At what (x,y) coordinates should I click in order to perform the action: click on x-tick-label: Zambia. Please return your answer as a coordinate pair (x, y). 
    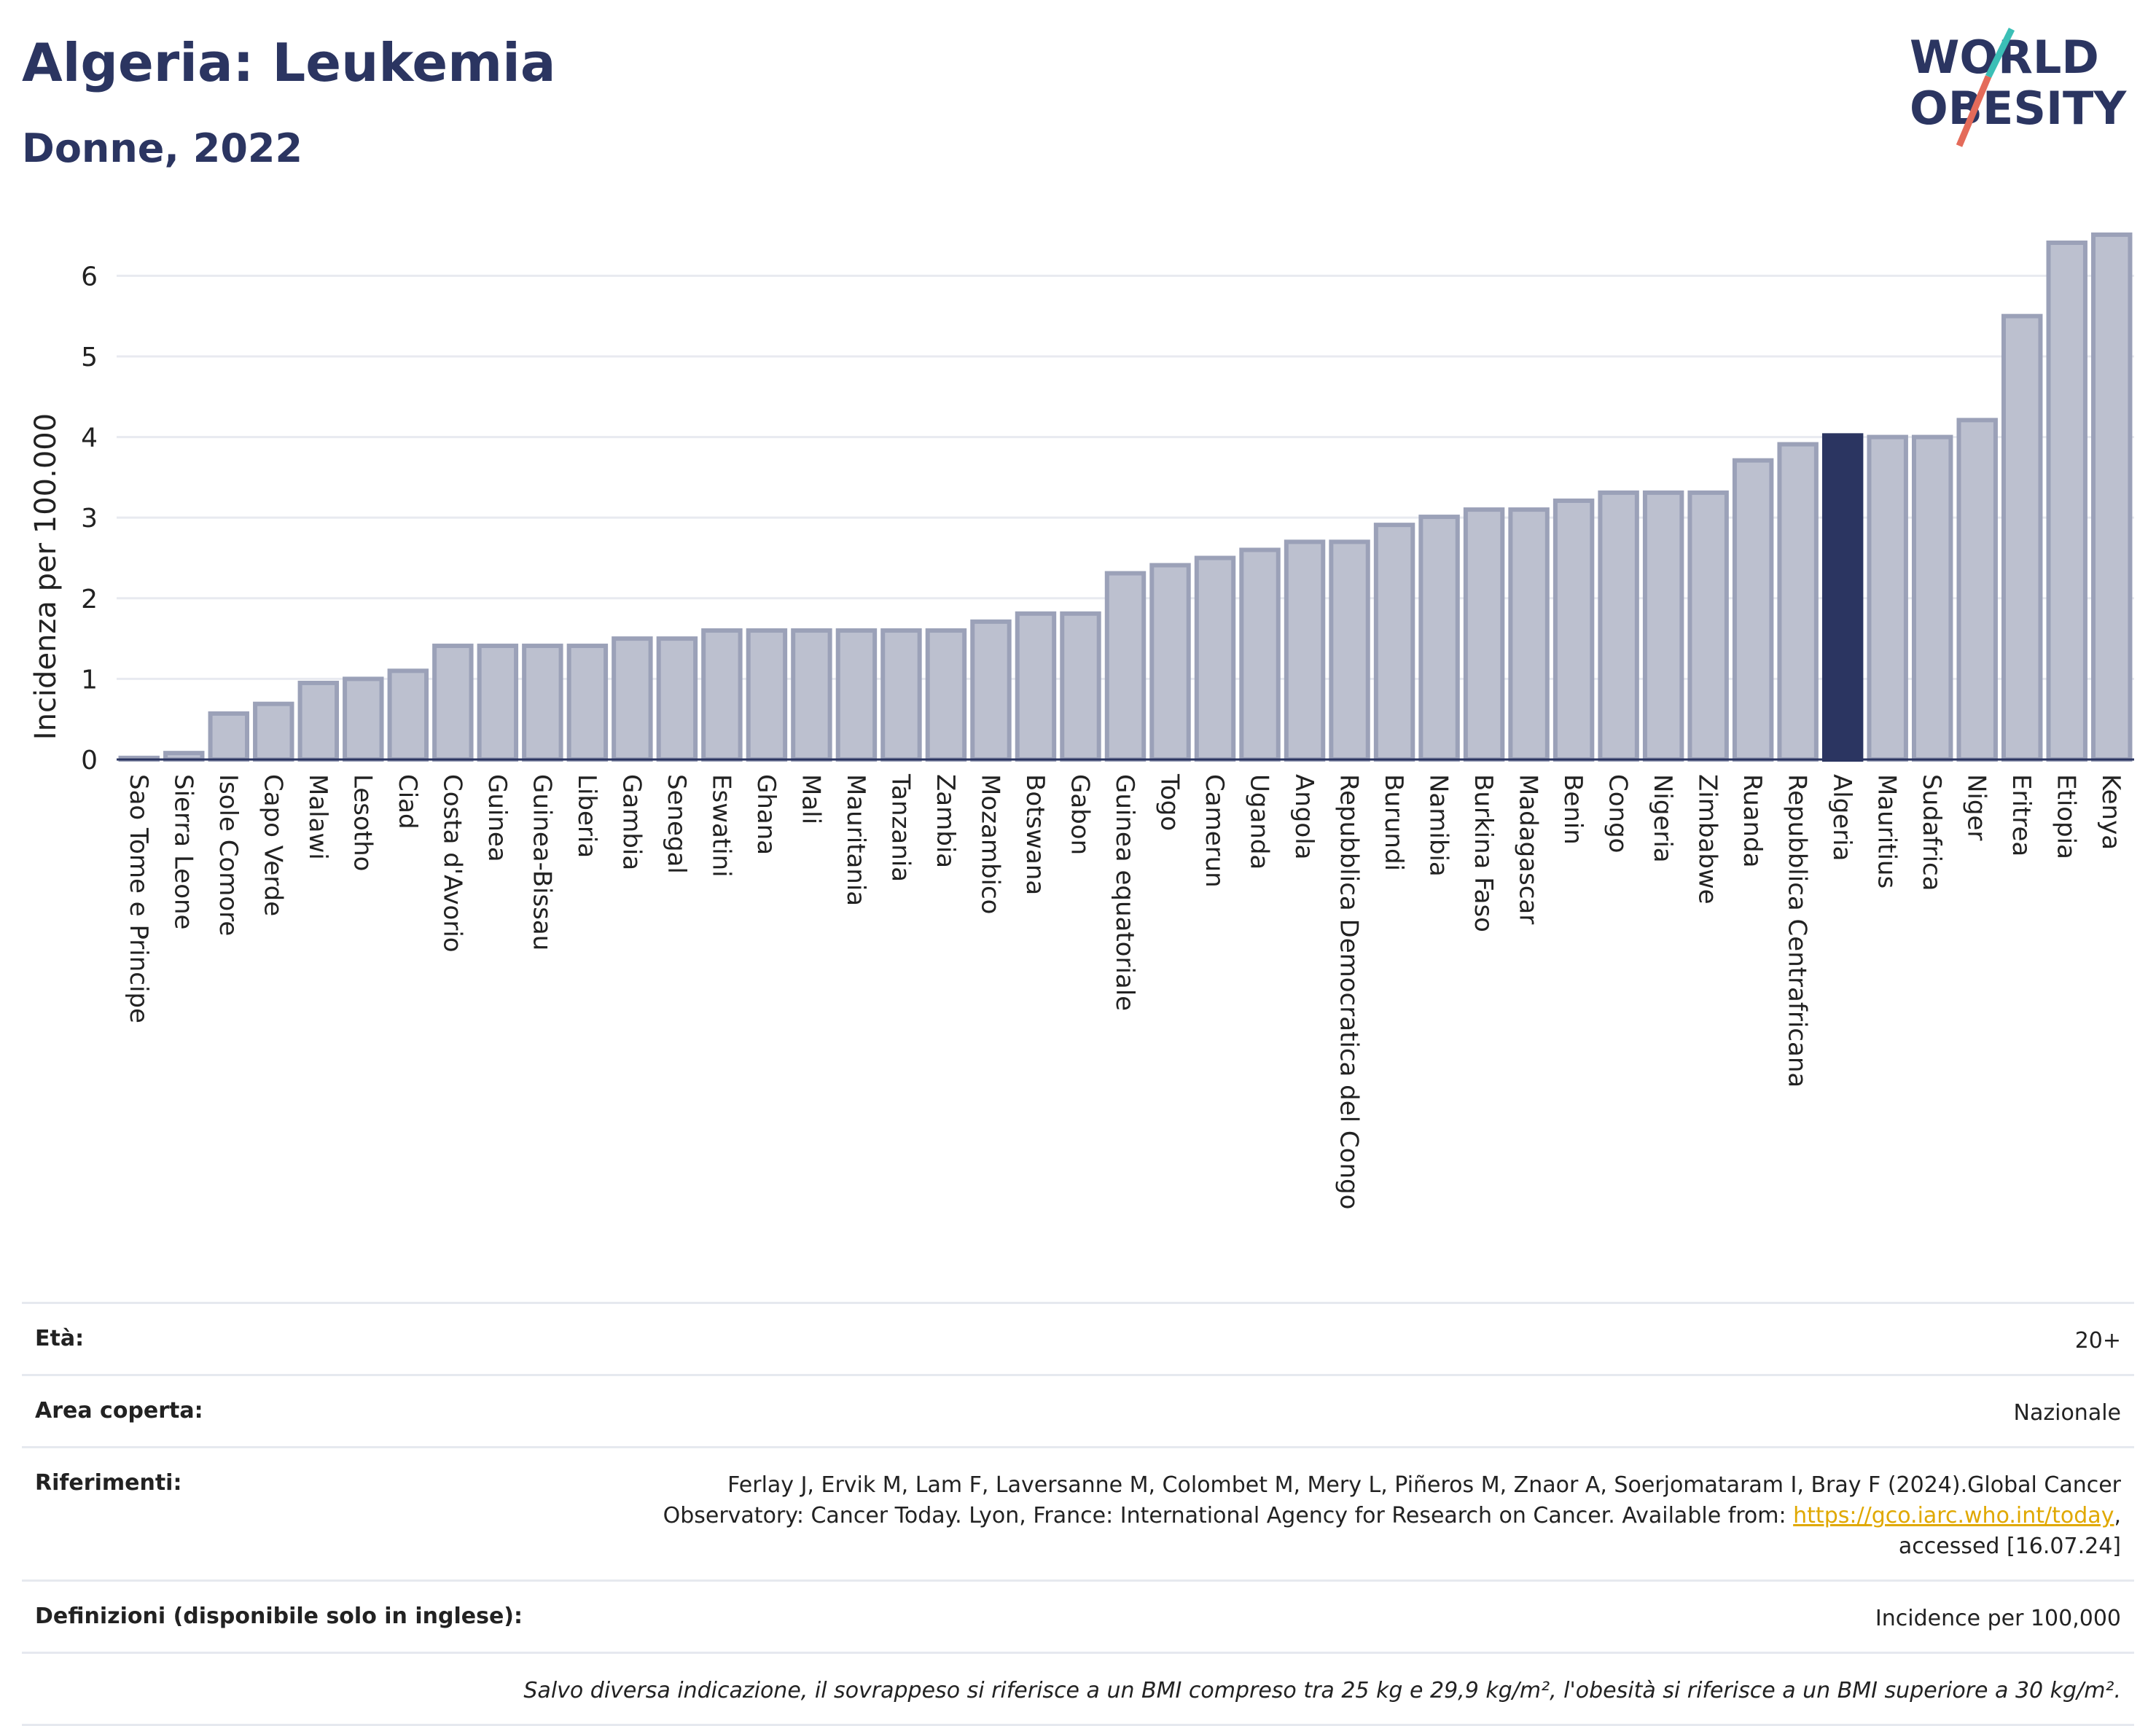
    Looking at the image, I should click on (946, 821).